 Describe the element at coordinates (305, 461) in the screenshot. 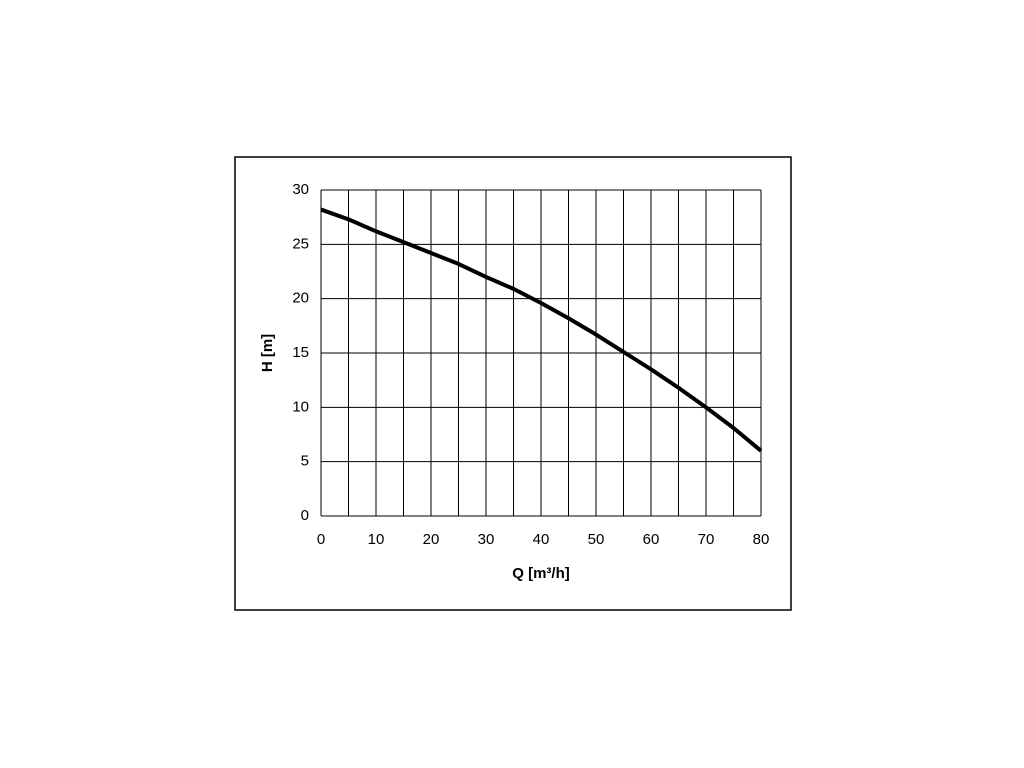

I see `y-tick-label: 5` at that location.